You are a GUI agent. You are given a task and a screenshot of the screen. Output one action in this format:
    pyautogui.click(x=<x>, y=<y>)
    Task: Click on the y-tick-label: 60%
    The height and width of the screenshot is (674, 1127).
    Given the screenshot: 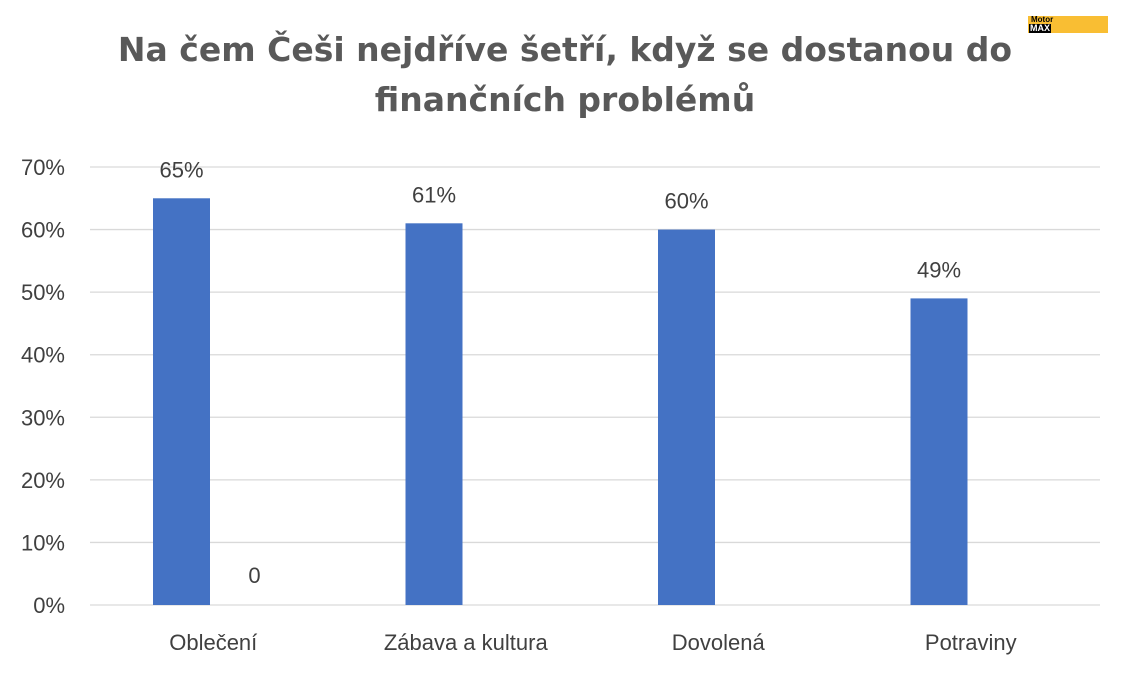 What is the action you would take?
    pyautogui.click(x=43, y=230)
    